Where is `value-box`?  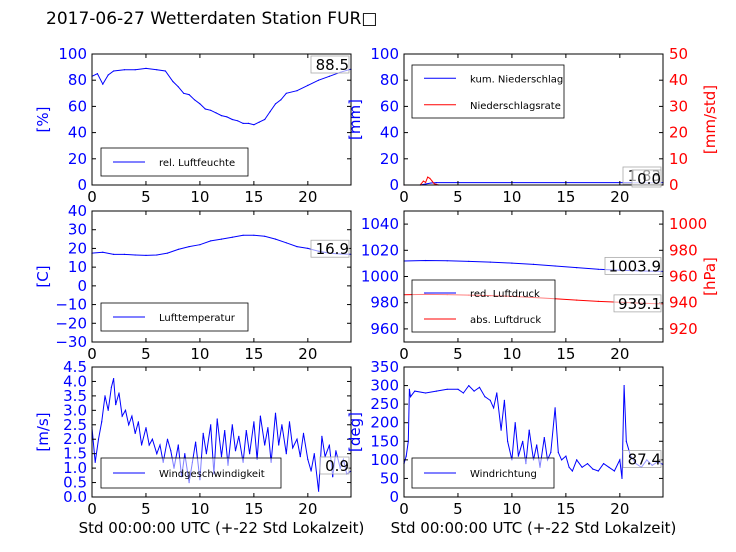
value-box is located at coordinates (334, 465).